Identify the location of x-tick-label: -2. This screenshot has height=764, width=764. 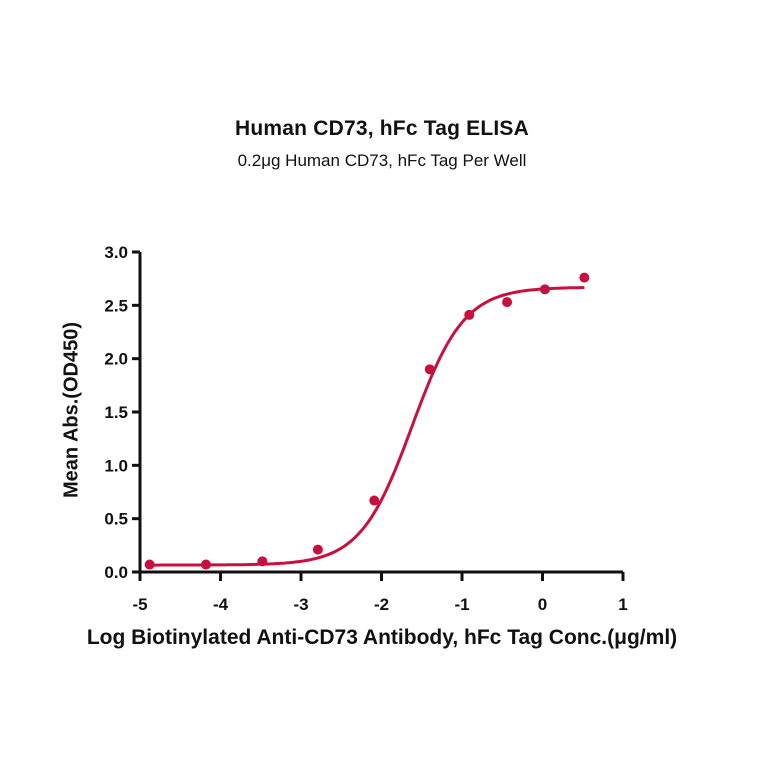
(381, 604).